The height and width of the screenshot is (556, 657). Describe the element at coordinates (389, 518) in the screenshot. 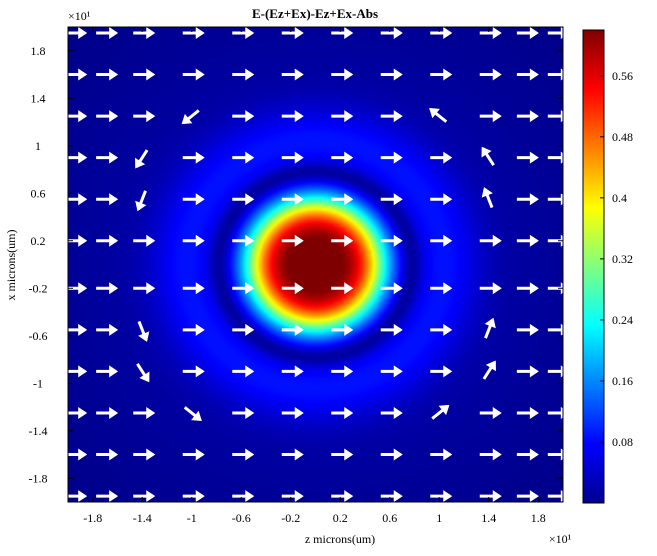

I see `x-tick-label: 0.6` at that location.